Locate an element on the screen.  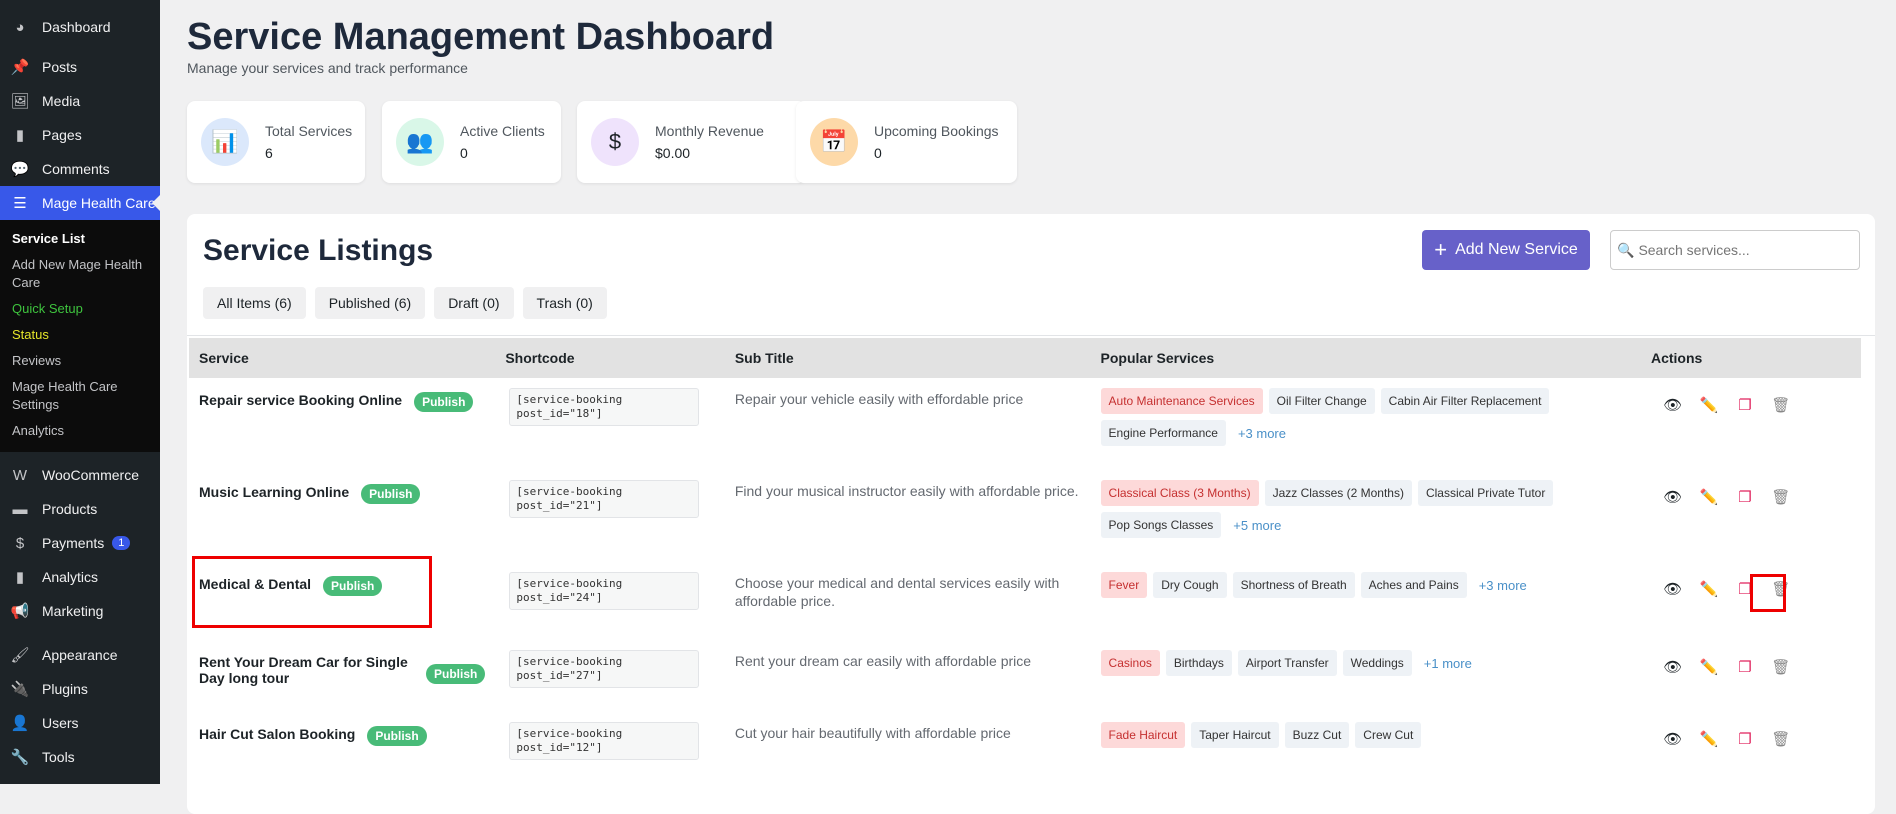
shortcode: [service-booking post_id="12"] is located at coordinates (604, 741).